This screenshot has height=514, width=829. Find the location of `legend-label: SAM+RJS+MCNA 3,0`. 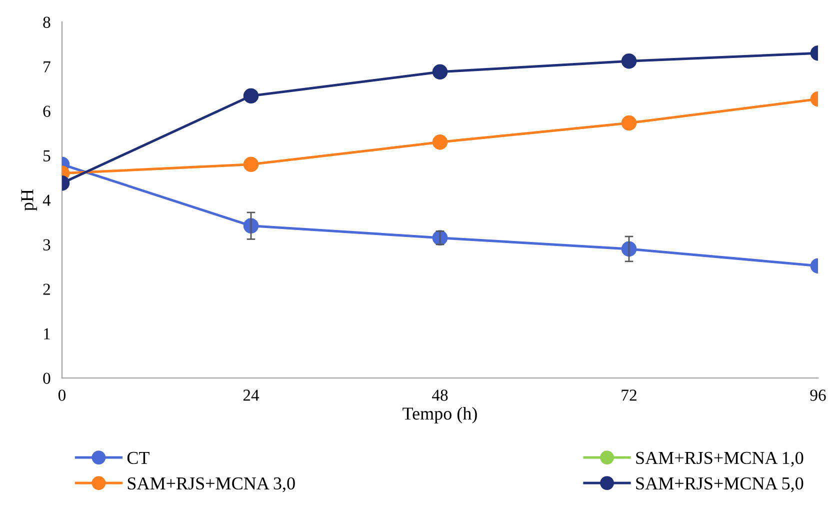

legend-label: SAM+RJS+MCNA 3,0 is located at coordinates (211, 484).